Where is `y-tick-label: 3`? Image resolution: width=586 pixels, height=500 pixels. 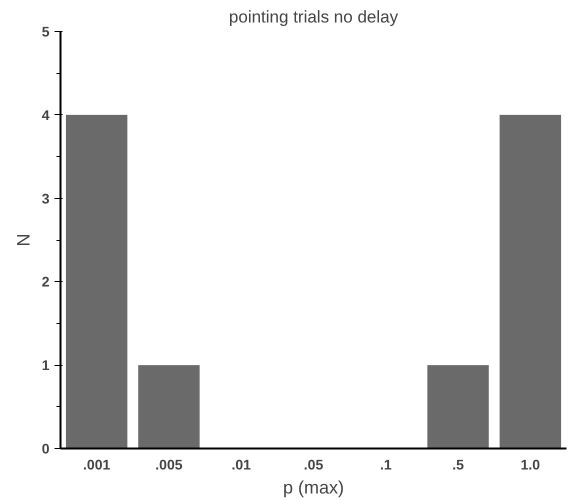 y-tick-label: 3 is located at coordinates (46, 198).